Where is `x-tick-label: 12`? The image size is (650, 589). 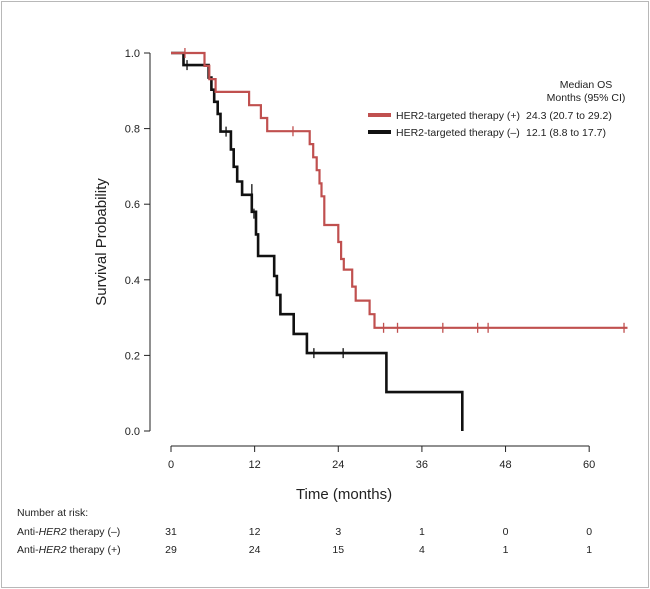
x-tick-label: 12 is located at coordinates (255, 465).